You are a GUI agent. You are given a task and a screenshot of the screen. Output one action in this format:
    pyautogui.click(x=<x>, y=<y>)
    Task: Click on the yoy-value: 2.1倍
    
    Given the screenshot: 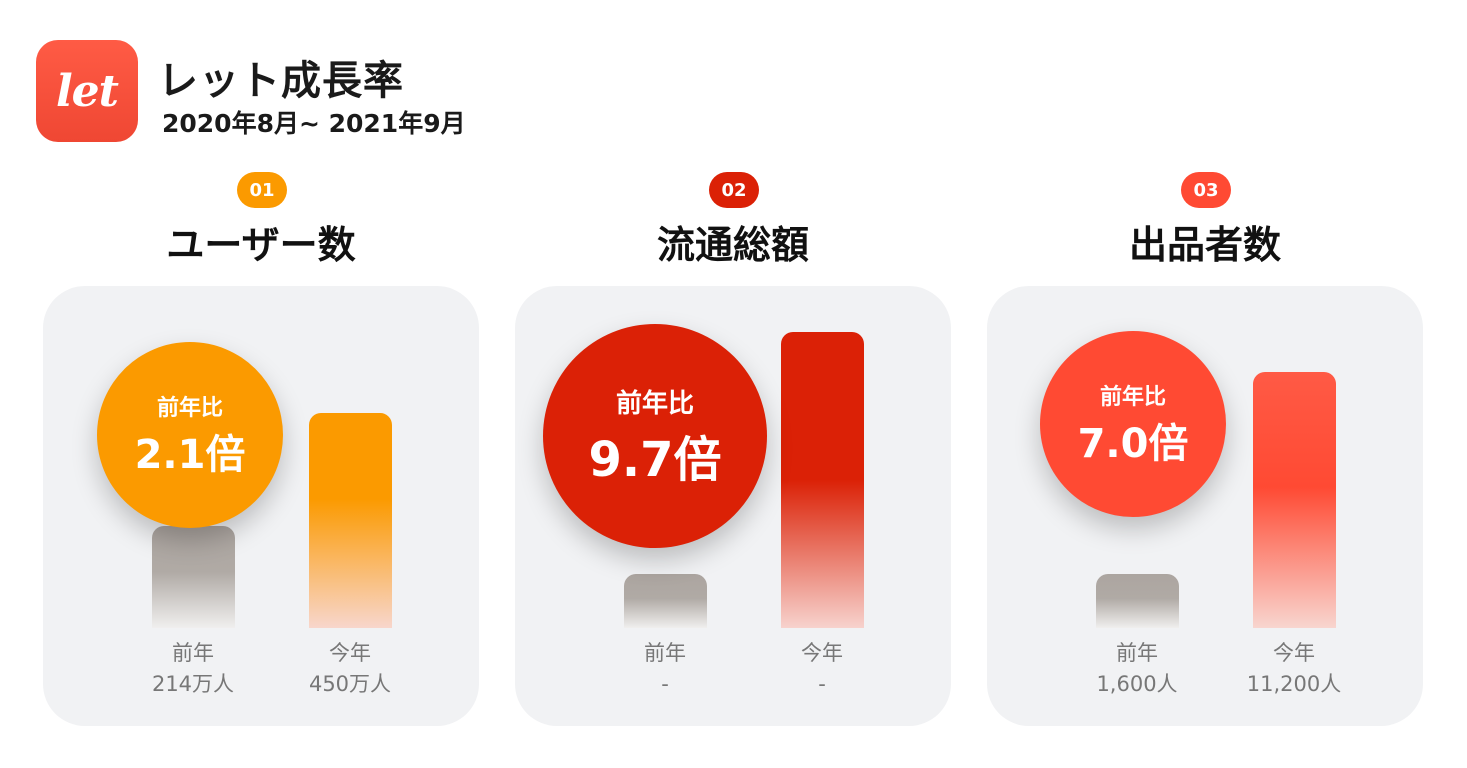 What is the action you would take?
    pyautogui.click(x=190, y=455)
    